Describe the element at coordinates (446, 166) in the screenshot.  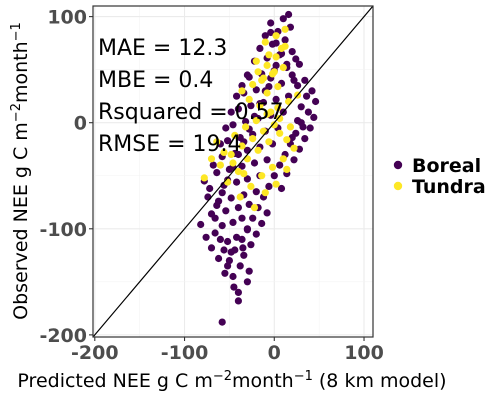
I see `legend-label-boreal: Boreal` at that location.